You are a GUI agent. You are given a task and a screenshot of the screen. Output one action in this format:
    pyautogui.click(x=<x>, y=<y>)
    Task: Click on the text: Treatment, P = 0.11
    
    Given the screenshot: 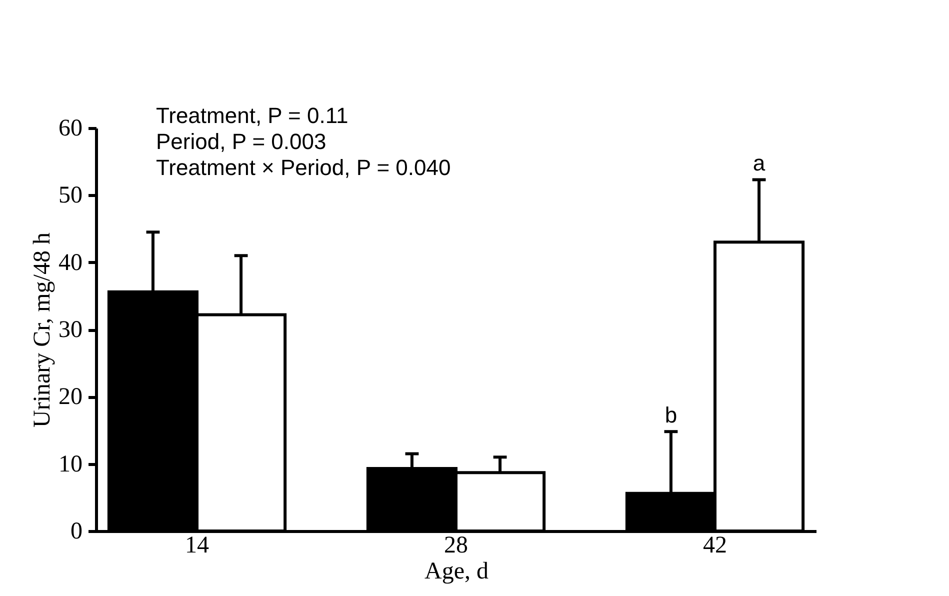 What is the action you would take?
    pyautogui.click(x=252, y=115)
    